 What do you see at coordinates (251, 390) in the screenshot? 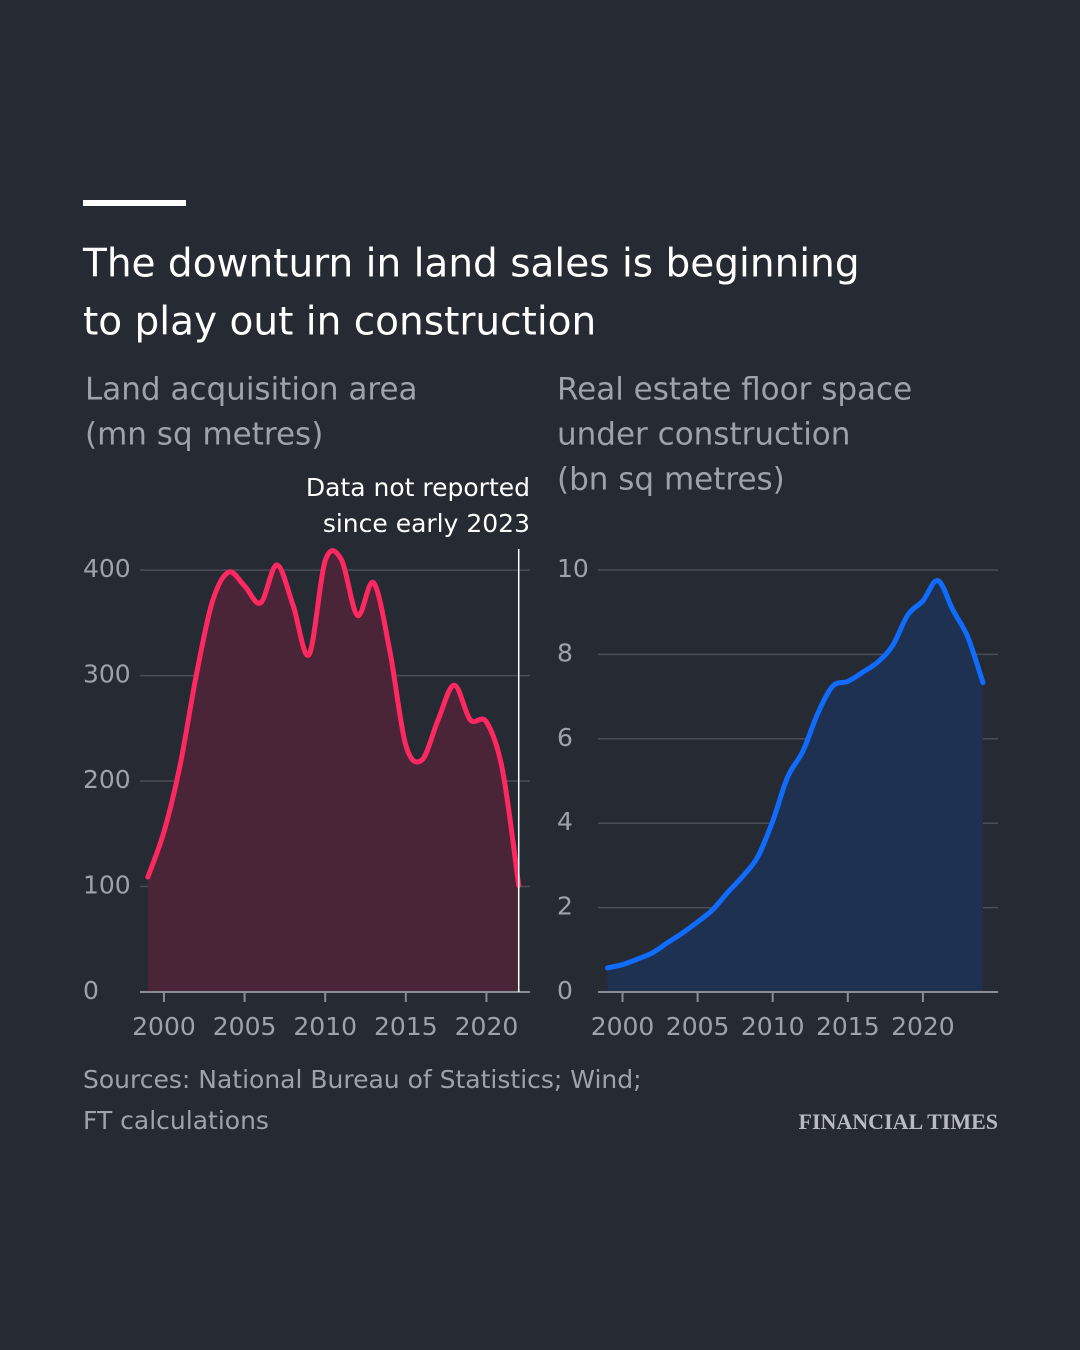
I see `subtitle: Land acquisition area` at bounding box center [251, 390].